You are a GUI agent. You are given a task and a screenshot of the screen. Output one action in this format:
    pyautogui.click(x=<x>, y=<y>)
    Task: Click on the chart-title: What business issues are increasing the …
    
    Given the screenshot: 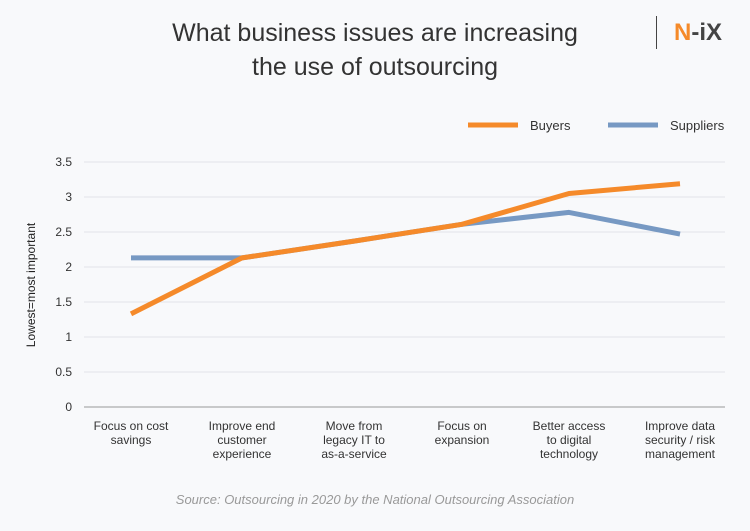 What is the action you would take?
    pyautogui.click(x=375, y=50)
    